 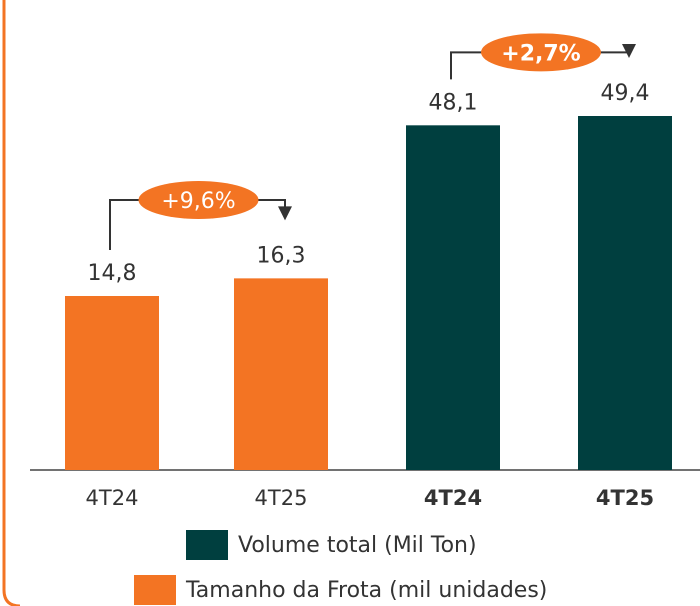 I want to click on value-label-0-0: 14,8, so click(x=112, y=273).